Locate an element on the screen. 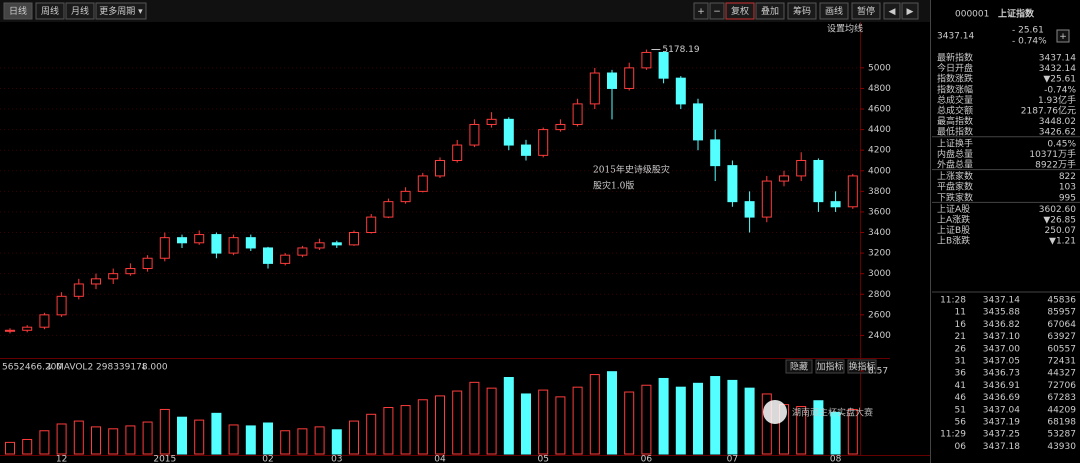 Image resolution: width=1080 pixels, height=463 pixels. indicator-button-label: 换指标 is located at coordinates (861, 367).